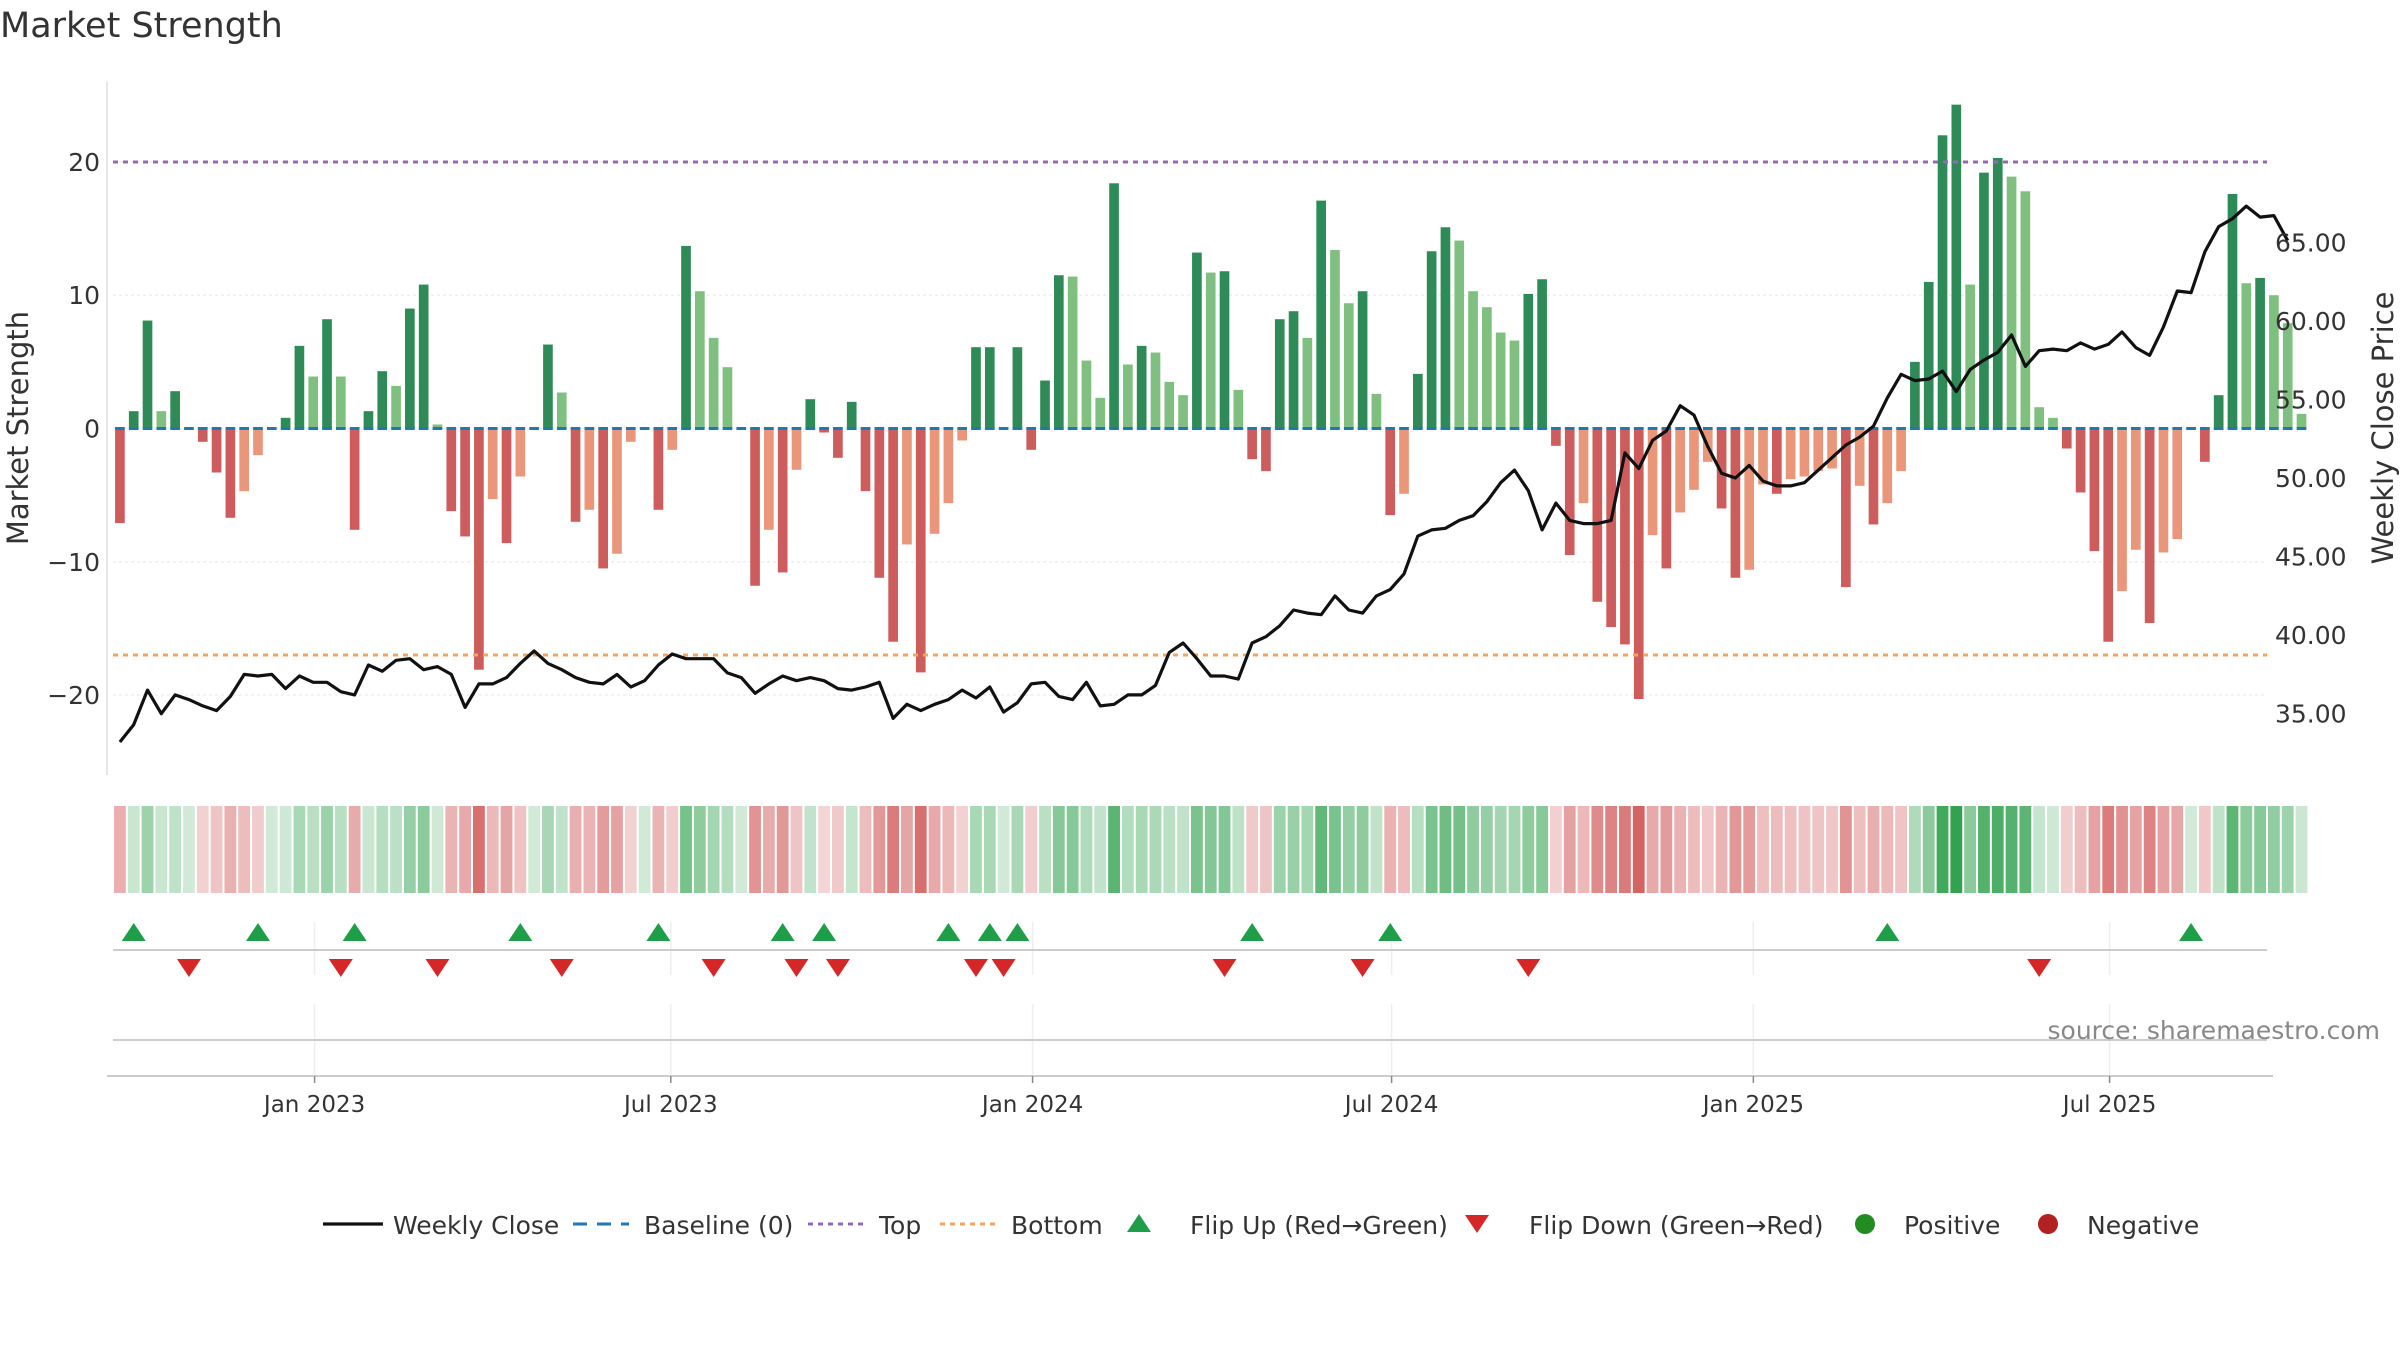 The height and width of the screenshot is (1350, 2400). What do you see at coordinates (1057, 1225) in the screenshot?
I see `legend-bottom-label: Bottom` at bounding box center [1057, 1225].